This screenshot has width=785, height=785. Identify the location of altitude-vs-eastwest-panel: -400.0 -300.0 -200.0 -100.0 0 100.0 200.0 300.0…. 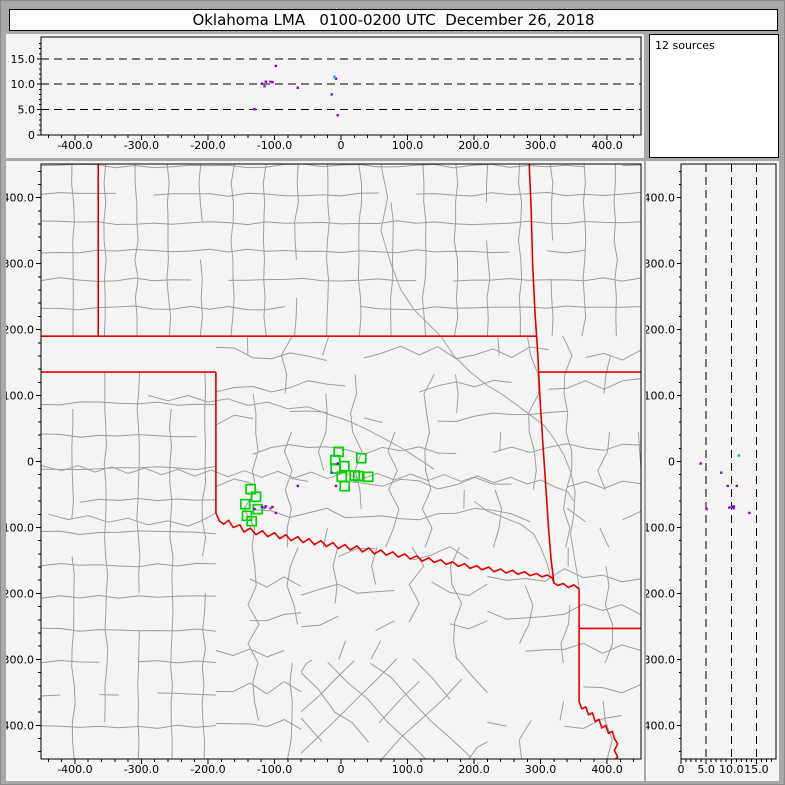
(325, 96).